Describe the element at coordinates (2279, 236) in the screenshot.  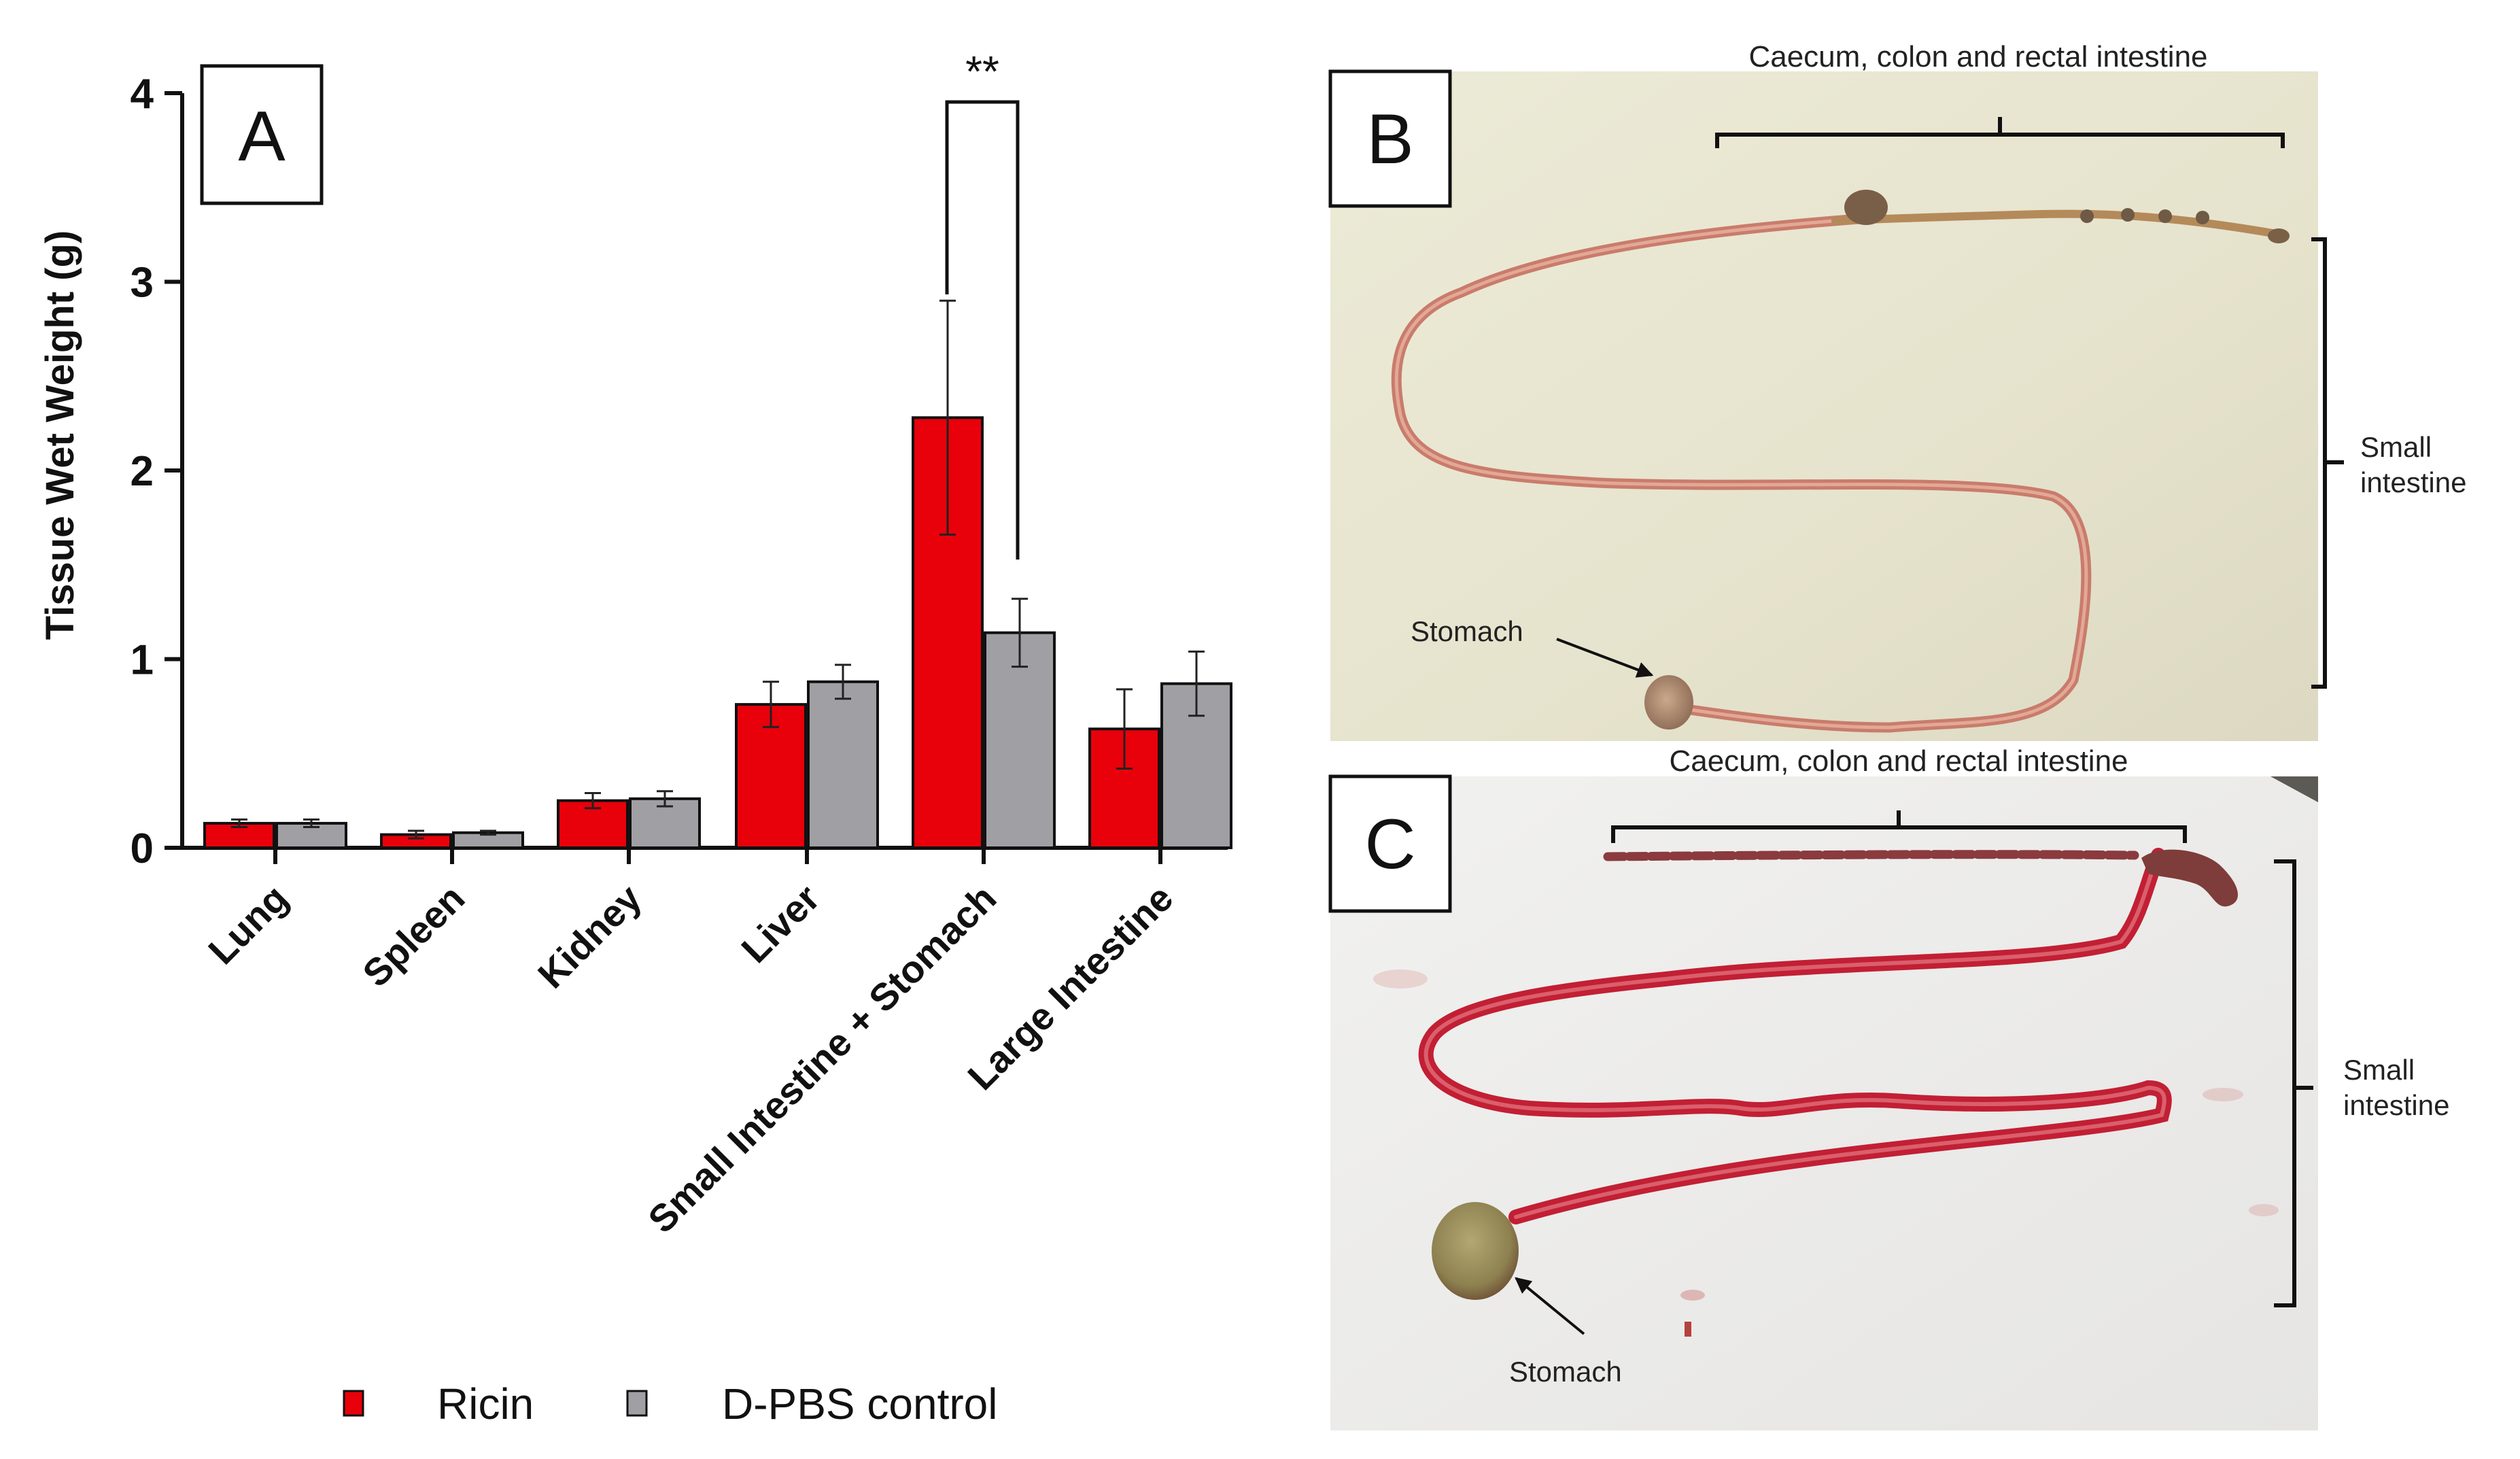
I see `panel-b-colon-end` at that location.